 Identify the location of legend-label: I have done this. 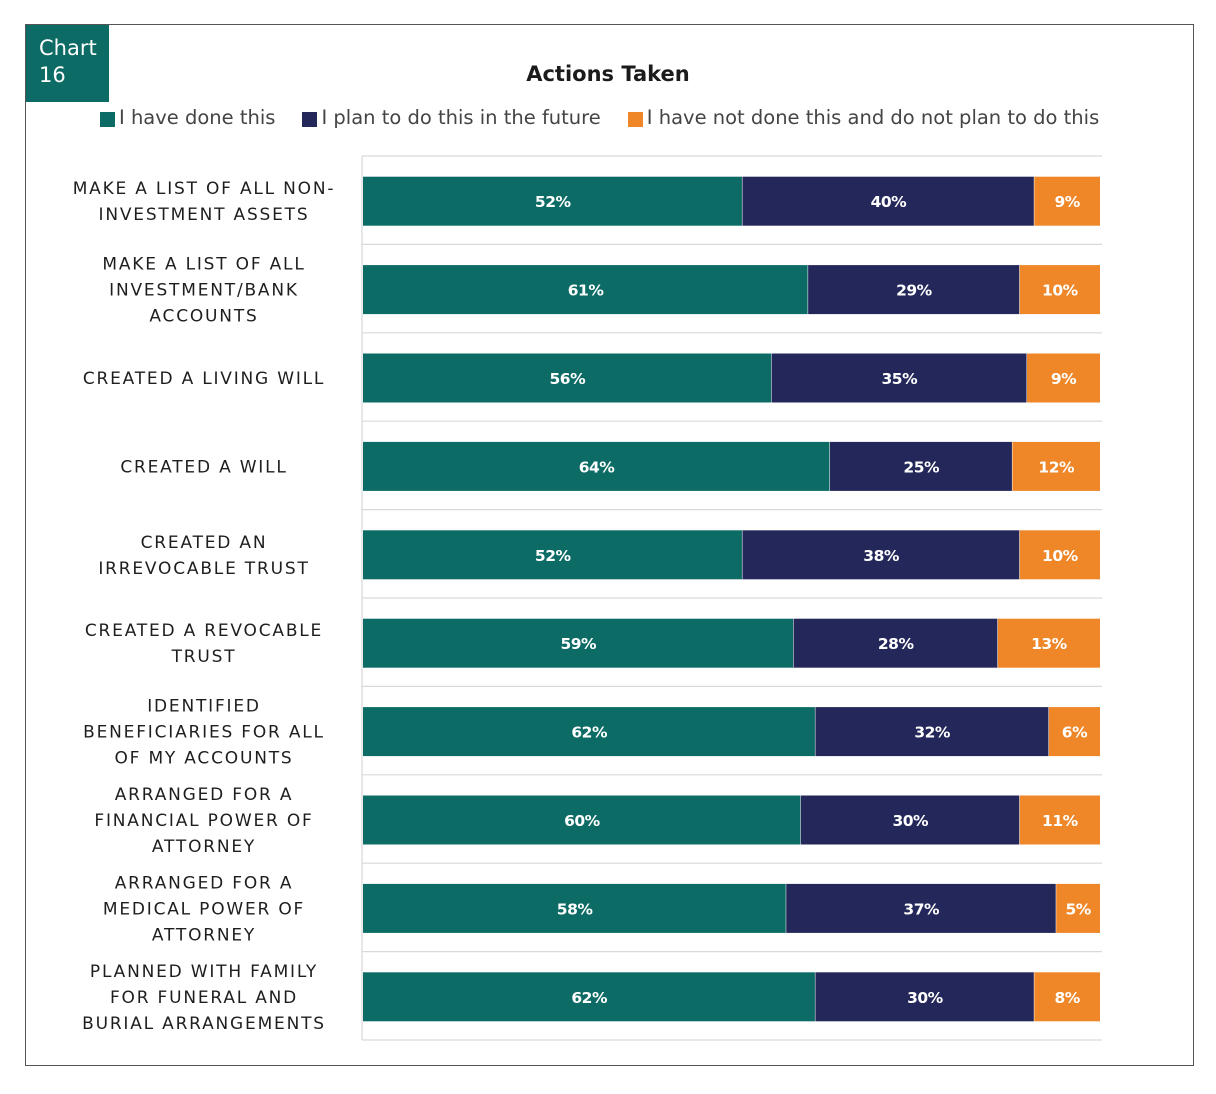
(197, 117).